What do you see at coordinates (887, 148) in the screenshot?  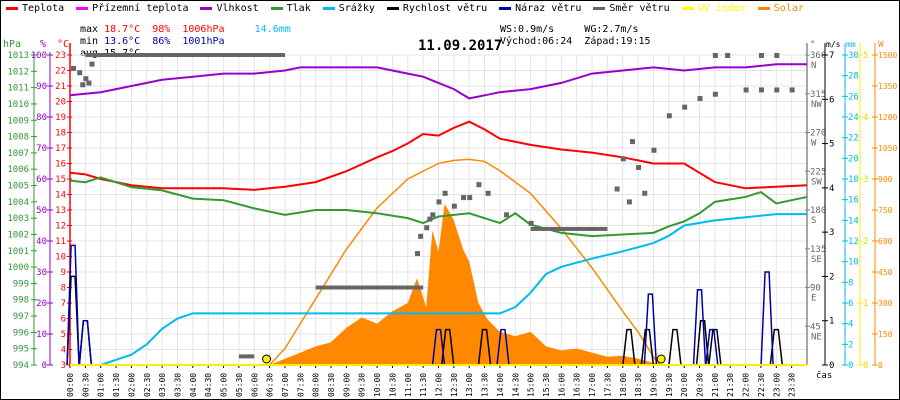 I see `solar-tick-label: 1050` at bounding box center [887, 148].